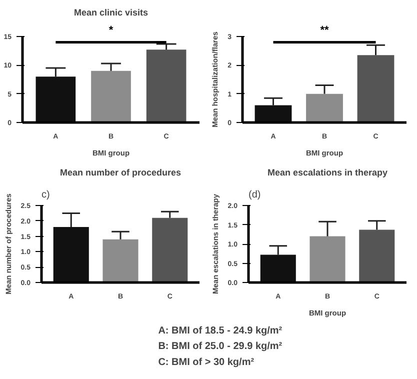 This screenshot has width=417, height=379. I want to click on text: C: BMI of > 30 kg/m², so click(206, 362).